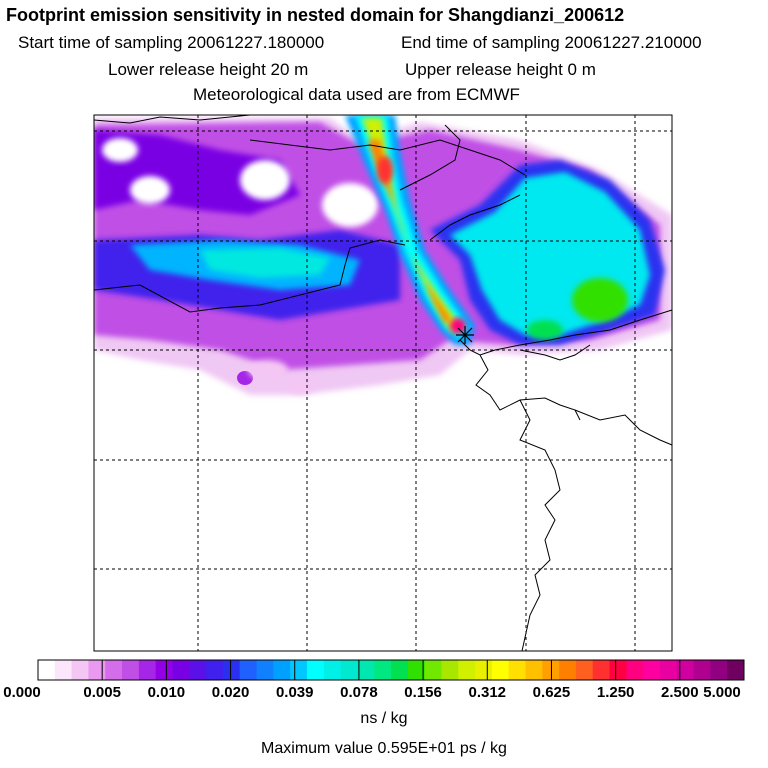 The width and height of the screenshot is (768, 768). Describe the element at coordinates (722, 692) in the screenshot. I see `colorbar-tick-label: 5.000` at that location.